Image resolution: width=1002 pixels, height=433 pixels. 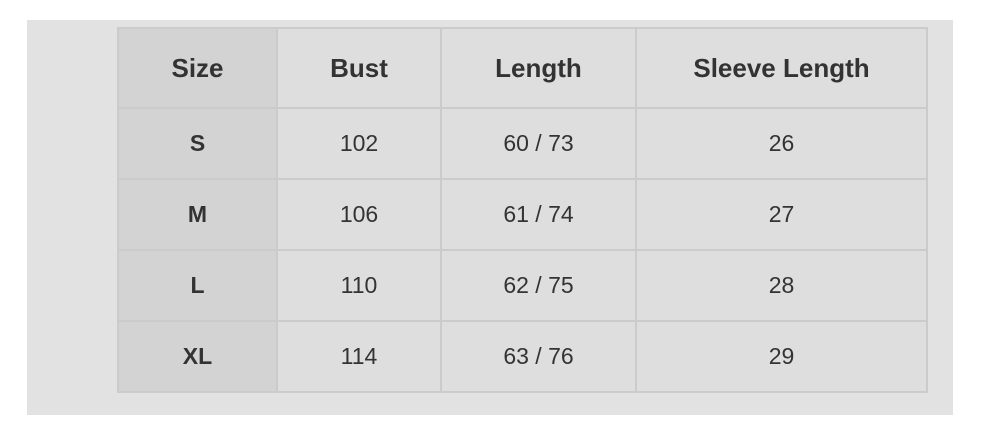 I want to click on header-cell: Bust, so click(x=359, y=68).